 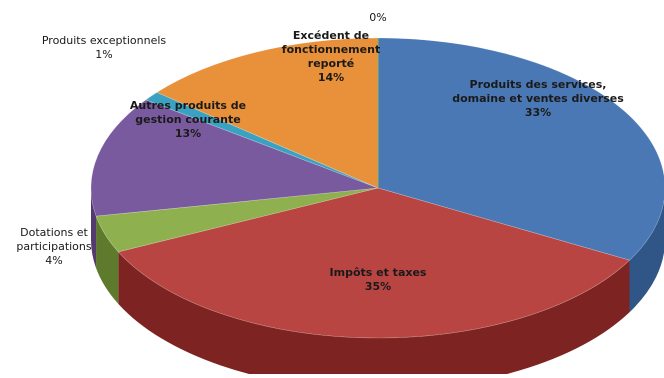 I want to click on pie-label-percent: 35%, so click(x=378, y=286).